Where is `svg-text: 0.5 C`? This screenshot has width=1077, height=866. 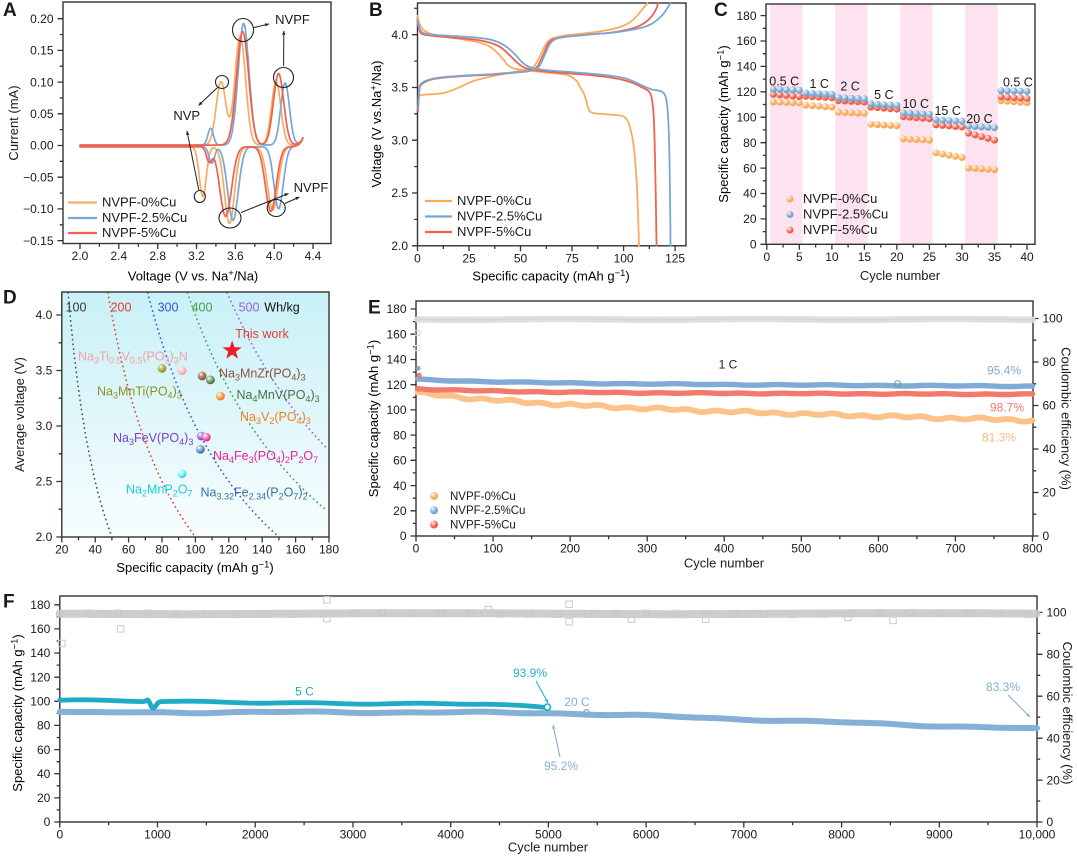
svg-text: 0.5 C is located at coordinates (784, 82).